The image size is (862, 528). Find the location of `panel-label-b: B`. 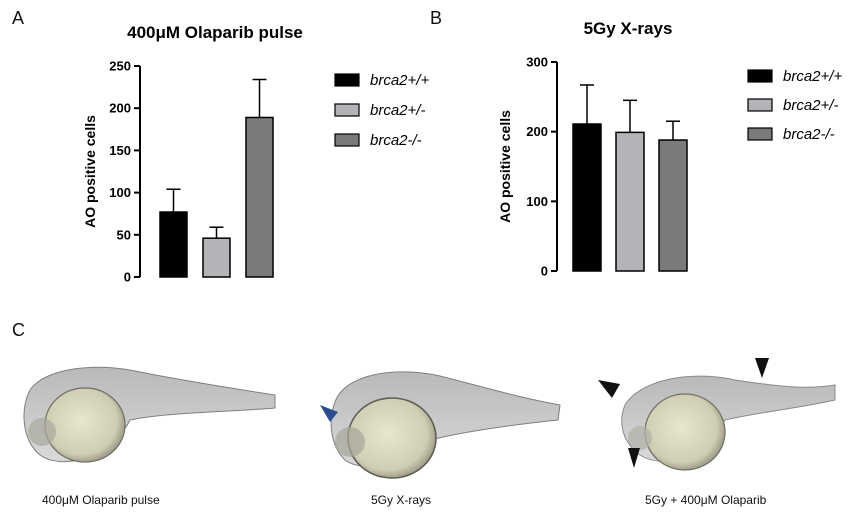

panel-label-b: B is located at coordinates (436, 18).